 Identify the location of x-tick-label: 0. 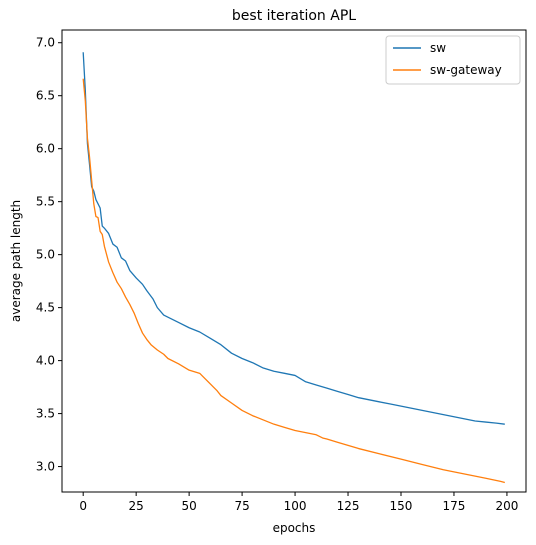
(83, 506).